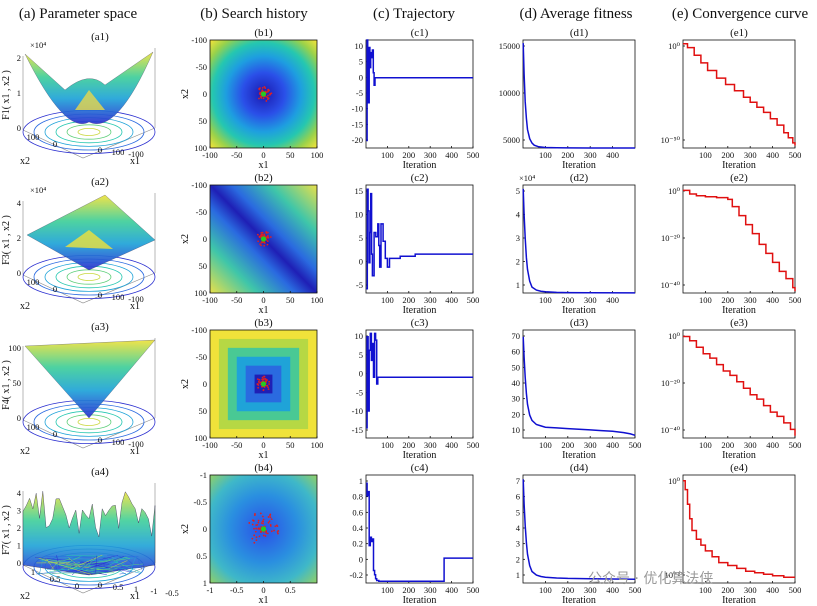 The image size is (817, 606). I want to click on y-tick-label: -100, so click(199, 185).